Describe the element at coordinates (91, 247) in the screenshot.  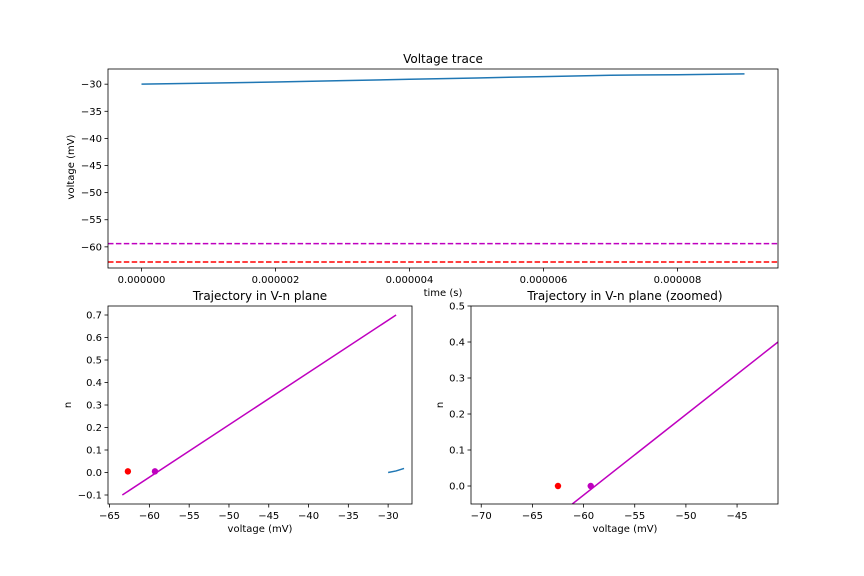
I see `voltage-trace-ytick-label-0: −60` at that location.